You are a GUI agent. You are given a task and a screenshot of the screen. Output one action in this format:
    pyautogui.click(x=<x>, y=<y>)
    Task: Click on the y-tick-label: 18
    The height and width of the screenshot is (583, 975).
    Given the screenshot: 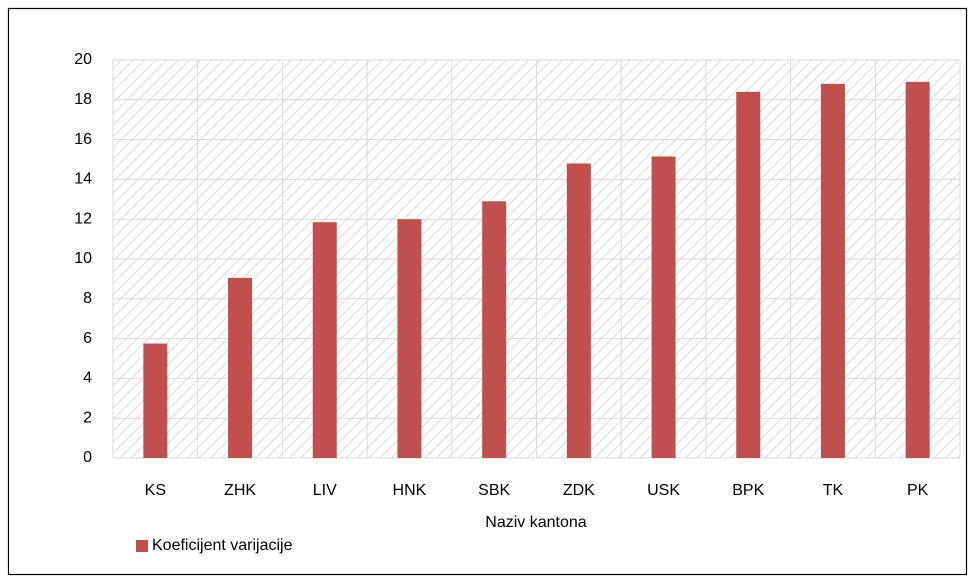 What is the action you would take?
    pyautogui.click(x=83, y=99)
    